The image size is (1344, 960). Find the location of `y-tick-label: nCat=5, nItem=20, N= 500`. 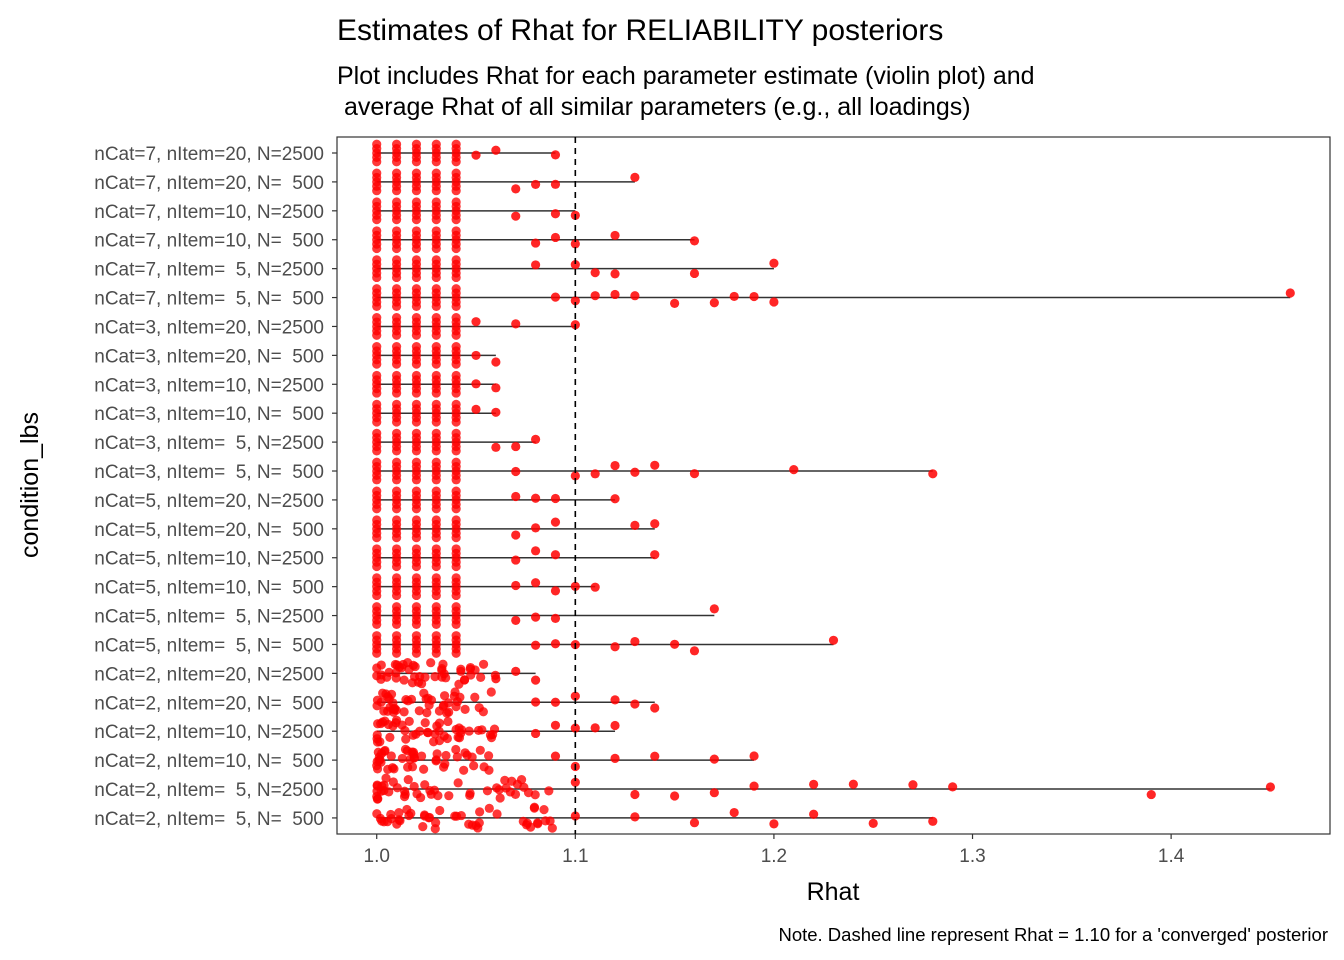

y-tick-label: nCat=5, nItem=20, N= 500 is located at coordinates (209, 530).